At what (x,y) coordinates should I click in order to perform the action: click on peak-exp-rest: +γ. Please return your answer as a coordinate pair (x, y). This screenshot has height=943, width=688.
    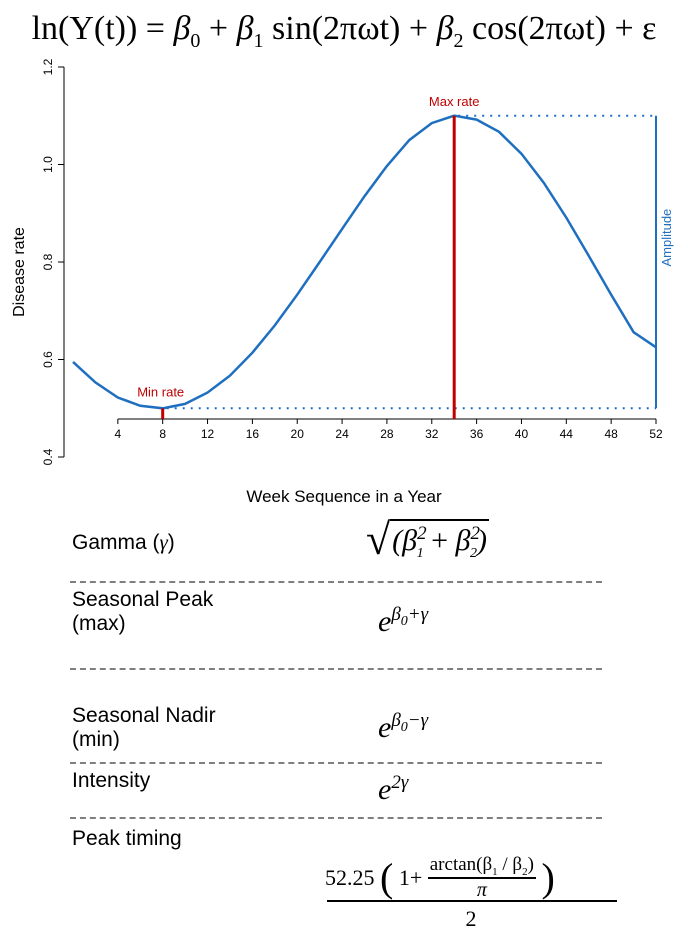
    Looking at the image, I should click on (418, 614).